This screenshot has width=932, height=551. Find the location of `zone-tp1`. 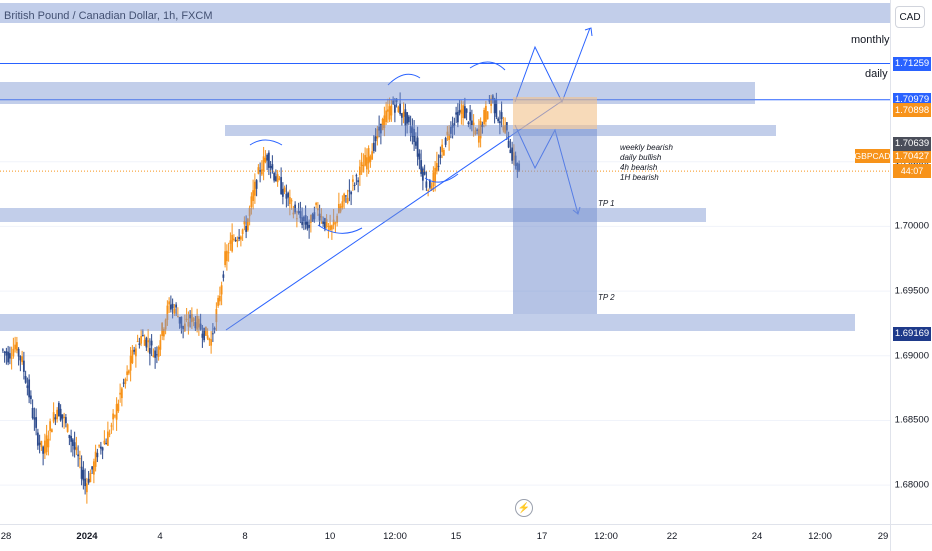

zone-tp1 is located at coordinates (353, 215).